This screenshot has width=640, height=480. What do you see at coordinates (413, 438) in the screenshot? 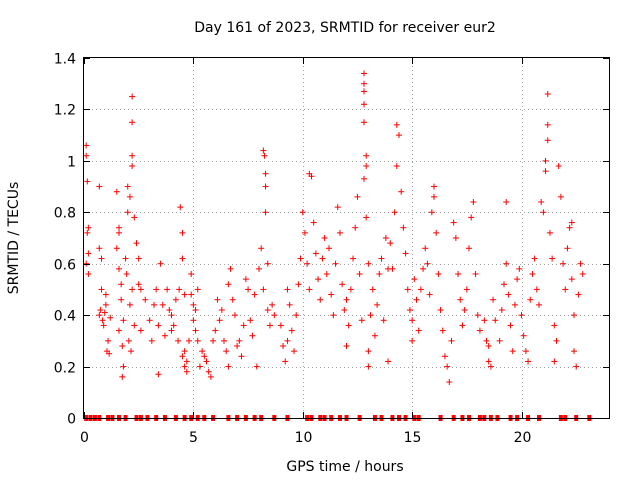
I see `x-tick-label: 15` at bounding box center [413, 438].